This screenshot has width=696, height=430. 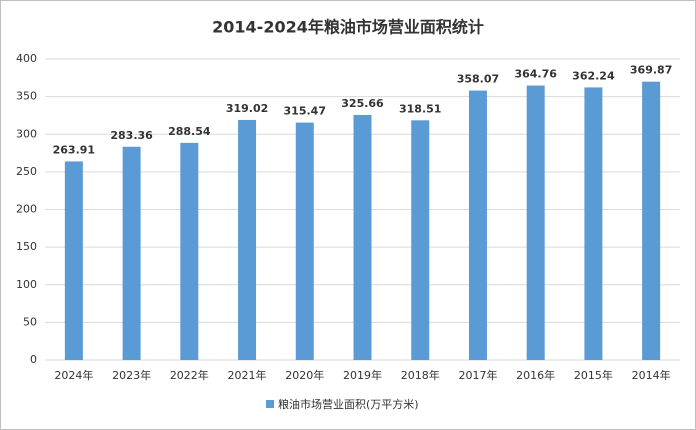 What do you see at coordinates (189, 375) in the screenshot?
I see `x-tick-label: 2022年` at bounding box center [189, 375].